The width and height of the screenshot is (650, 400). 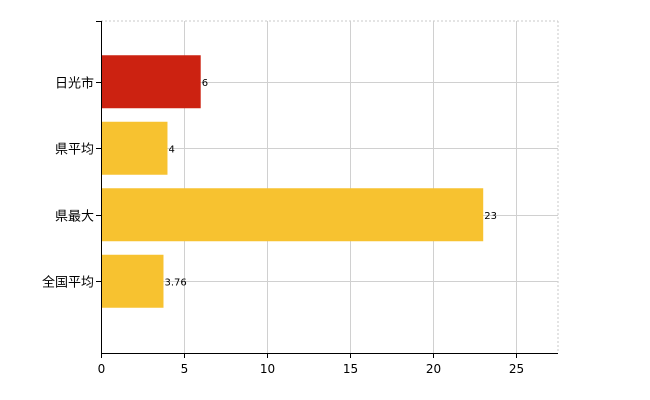 I want to click on x-tick-label: 0, so click(x=102, y=369).